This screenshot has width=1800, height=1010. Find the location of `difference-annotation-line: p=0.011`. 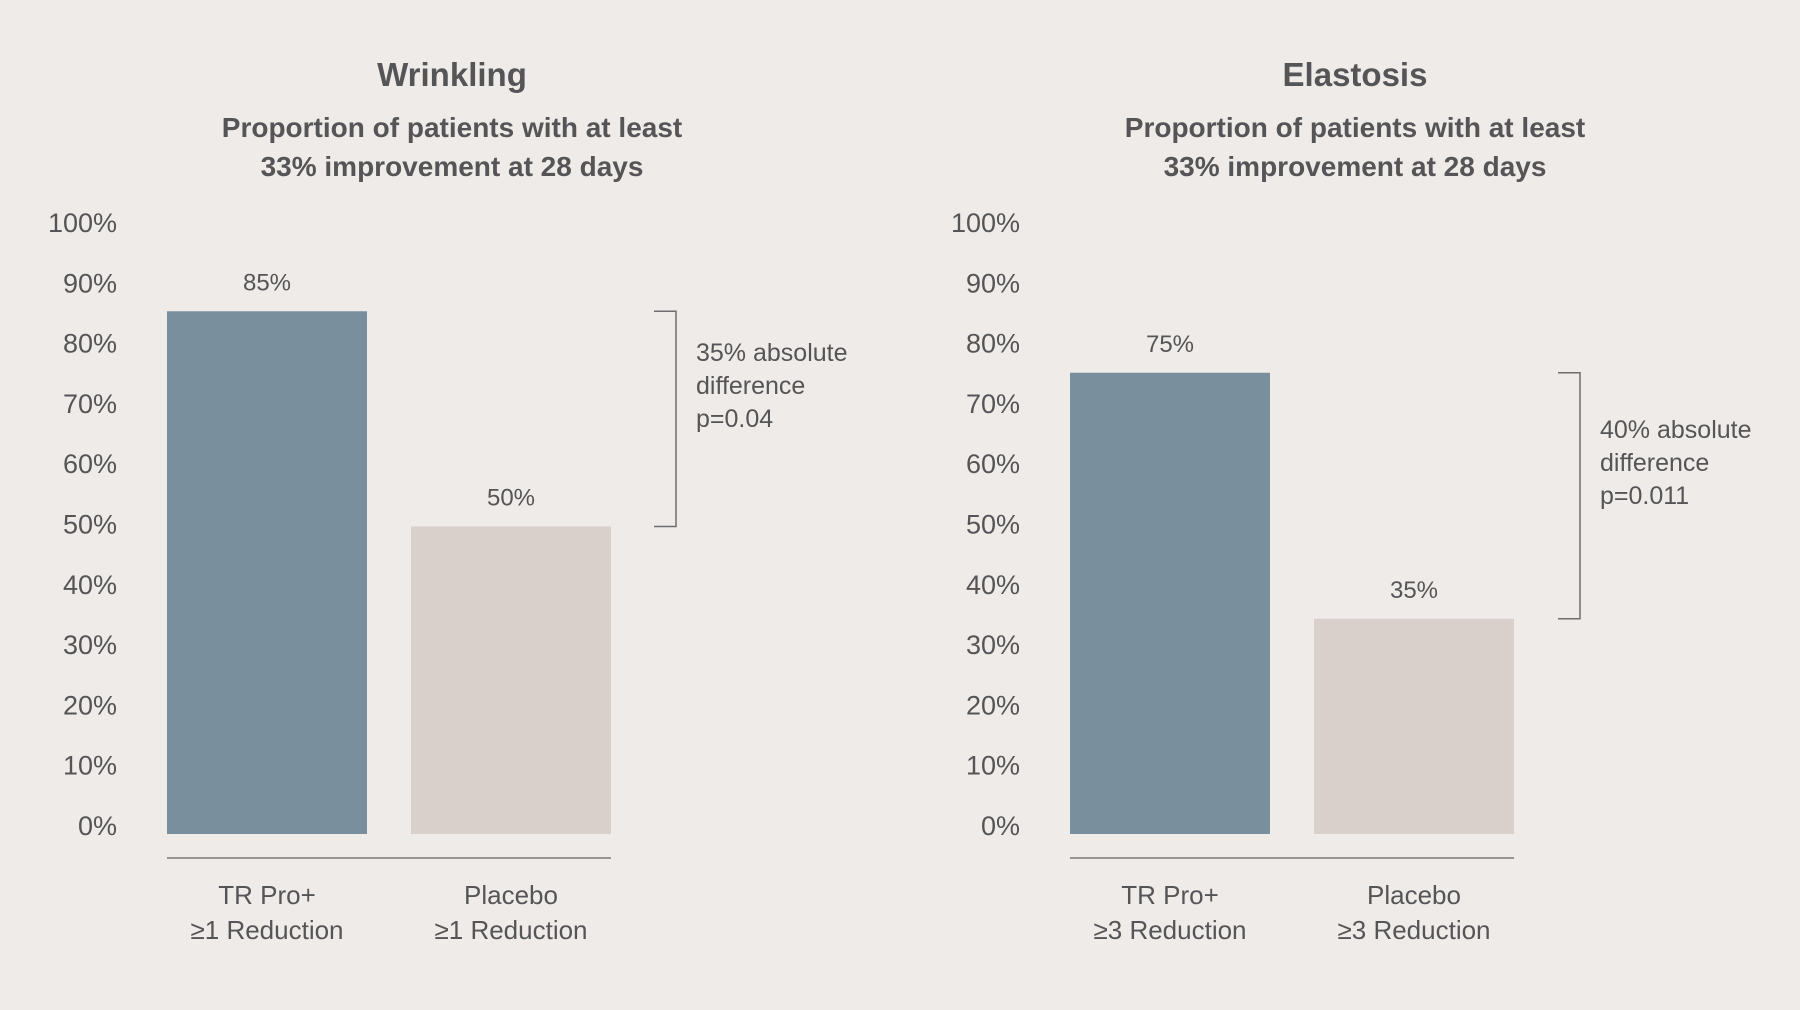

difference-annotation-line: p=0.011 is located at coordinates (1644, 496).